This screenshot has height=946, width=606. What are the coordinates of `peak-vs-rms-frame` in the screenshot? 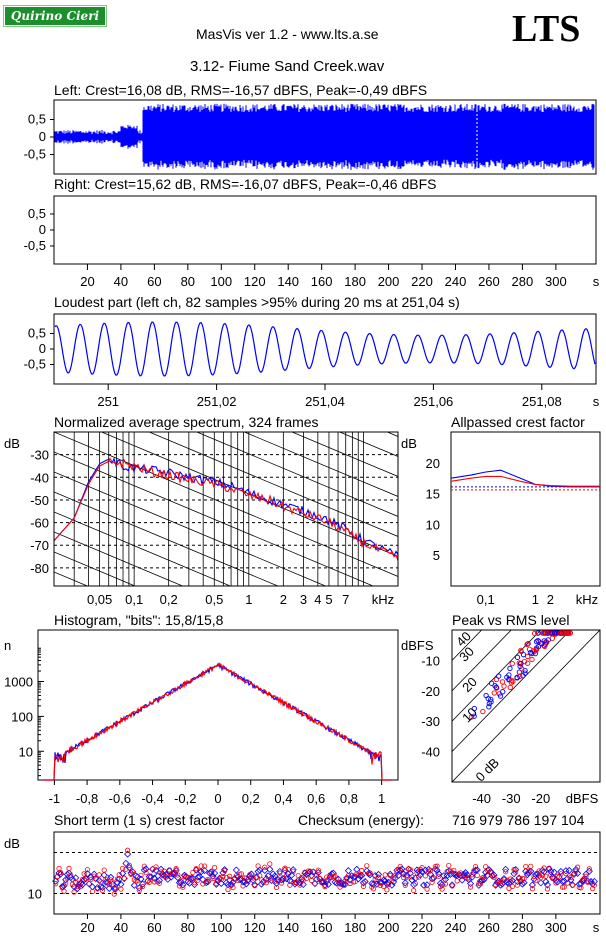 It's located at (526, 706).